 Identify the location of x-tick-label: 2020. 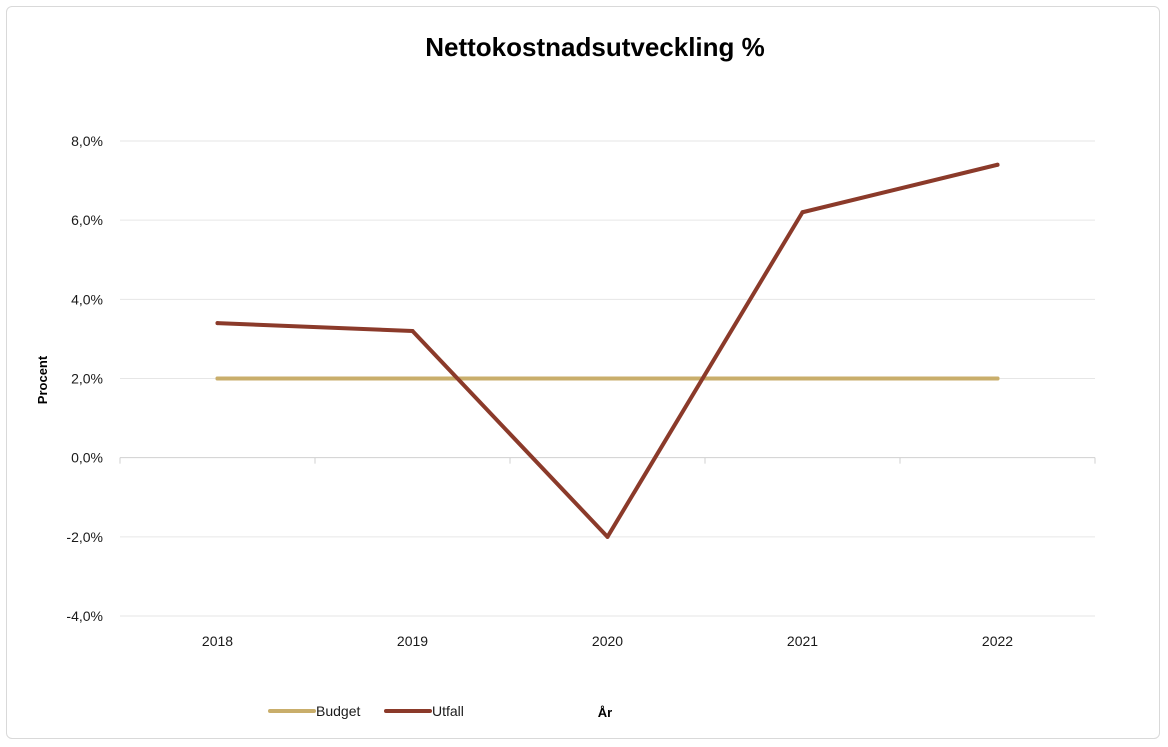
(607, 641).